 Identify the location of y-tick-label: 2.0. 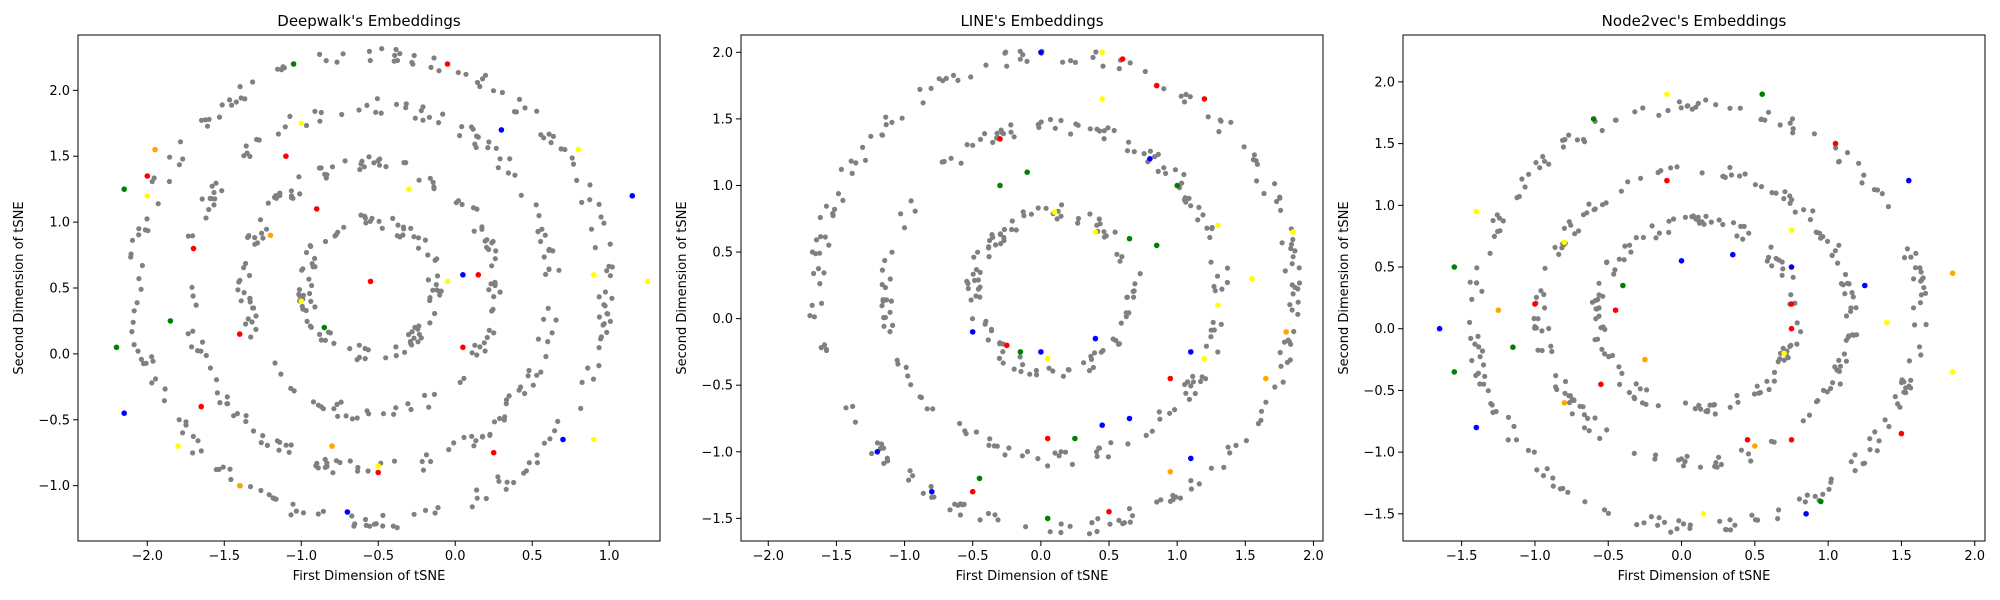
(1384, 82).